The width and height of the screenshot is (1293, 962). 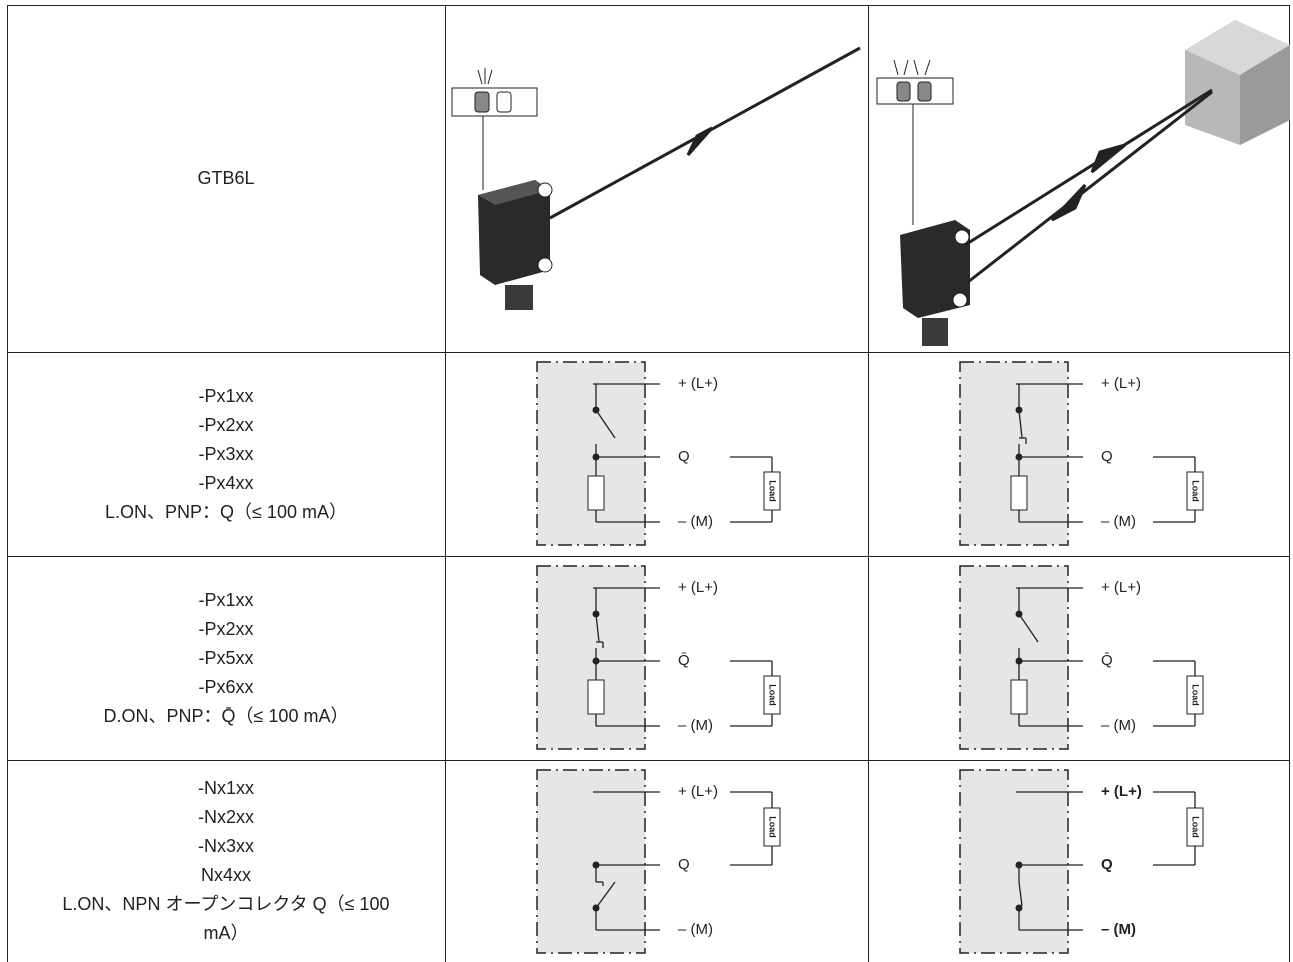 I want to click on variant-line: Nx4xx, so click(x=225, y=875).